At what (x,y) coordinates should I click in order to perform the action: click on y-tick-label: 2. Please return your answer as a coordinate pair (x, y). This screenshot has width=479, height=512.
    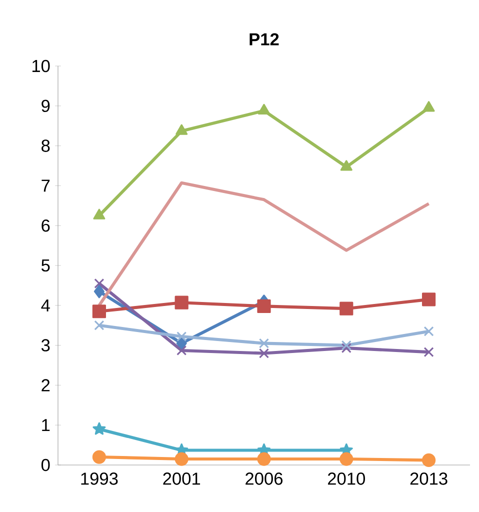
    Looking at the image, I should click on (46, 385).